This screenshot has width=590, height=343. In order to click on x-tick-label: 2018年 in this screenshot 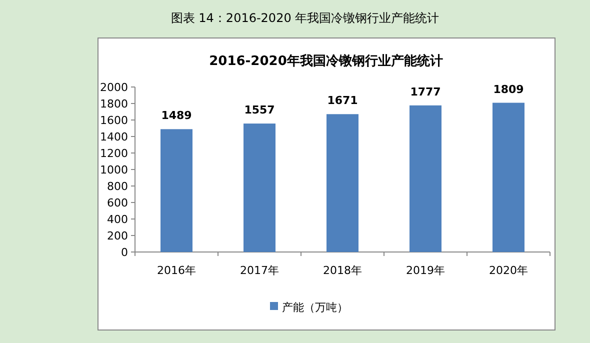, I will do `click(342, 270)`.